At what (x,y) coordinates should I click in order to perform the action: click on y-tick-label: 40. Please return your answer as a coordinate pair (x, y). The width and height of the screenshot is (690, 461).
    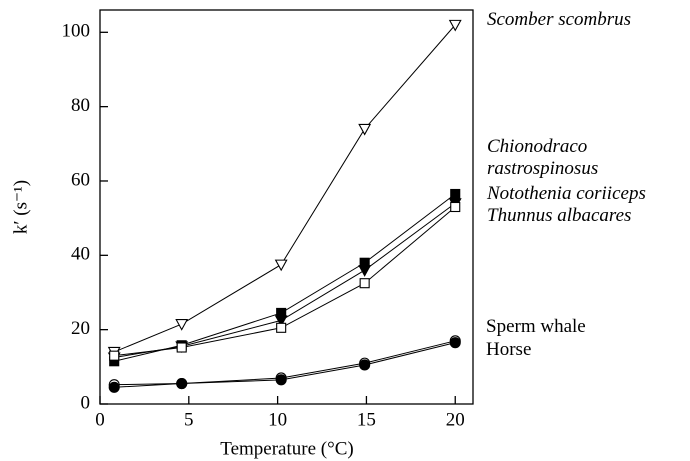
    Looking at the image, I should click on (80, 254).